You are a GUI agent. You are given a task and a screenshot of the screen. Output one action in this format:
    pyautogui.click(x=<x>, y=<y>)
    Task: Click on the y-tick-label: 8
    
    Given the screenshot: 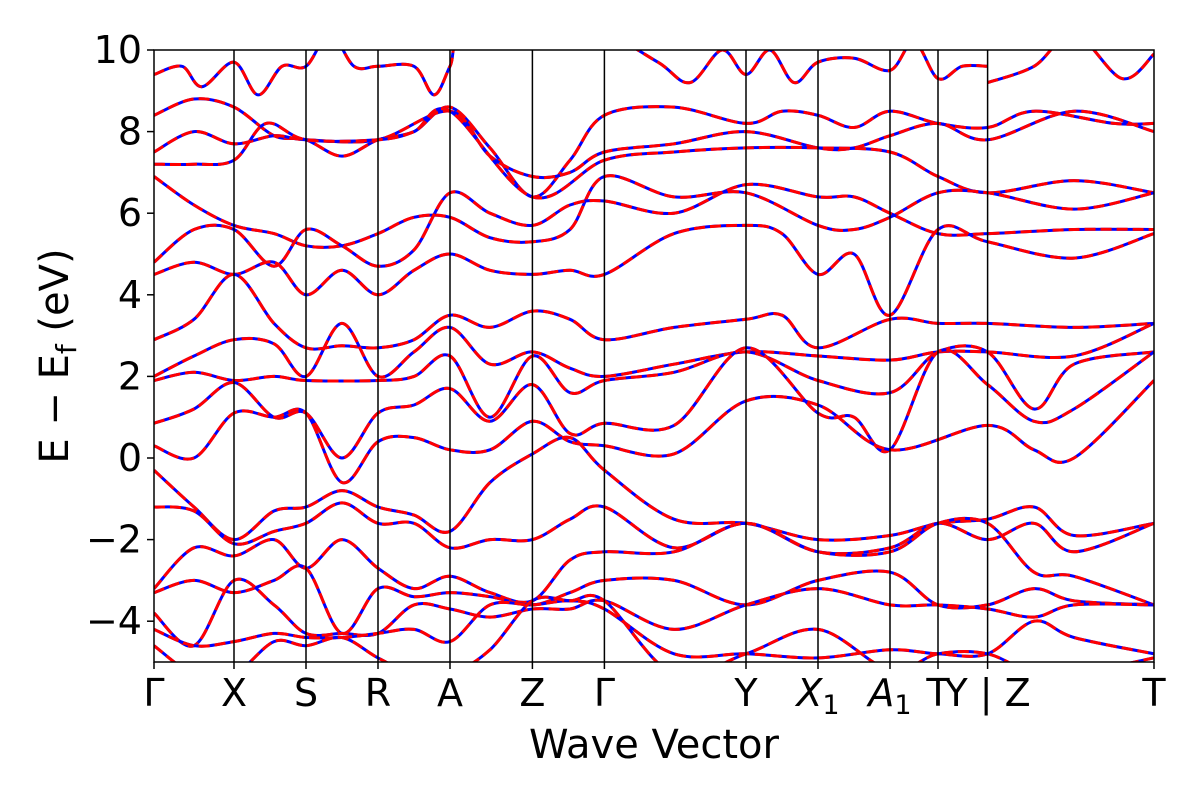 What is the action you would take?
    pyautogui.click(x=130, y=132)
    